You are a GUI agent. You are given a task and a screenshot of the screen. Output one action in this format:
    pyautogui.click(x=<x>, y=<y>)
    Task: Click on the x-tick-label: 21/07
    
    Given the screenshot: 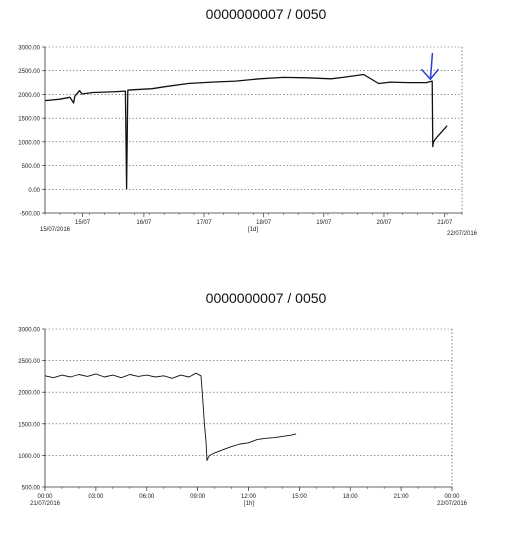 What is the action you would take?
    pyautogui.click(x=445, y=223)
    